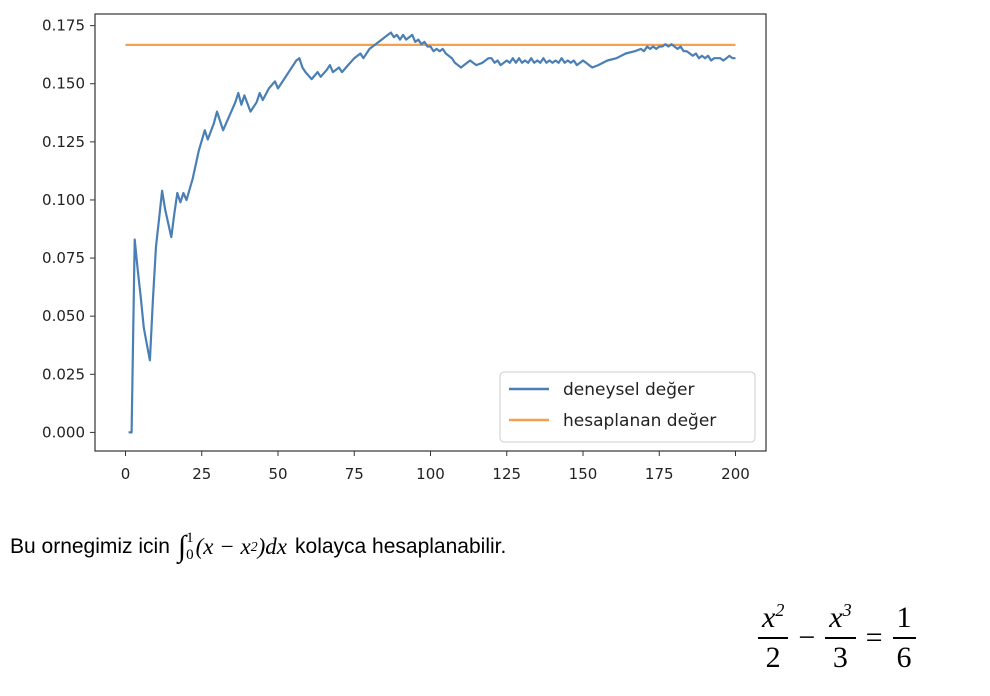 This screenshot has height=696, width=990. Describe the element at coordinates (639, 421) in the screenshot. I see `legend-label-hesaplanan: hesaplanan değer` at that location.